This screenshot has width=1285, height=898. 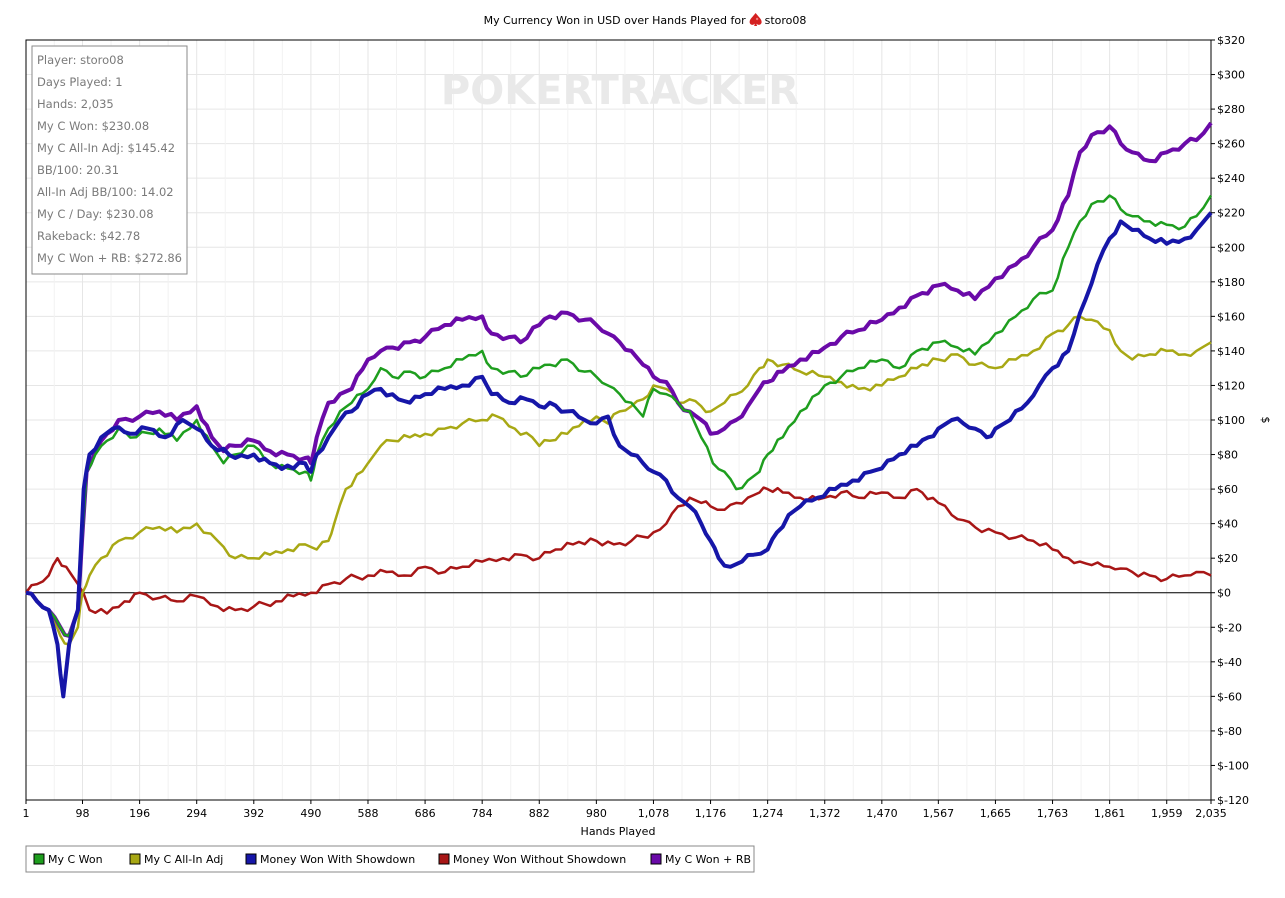 I want to click on x-tick-label: 1,176, so click(x=711, y=813).